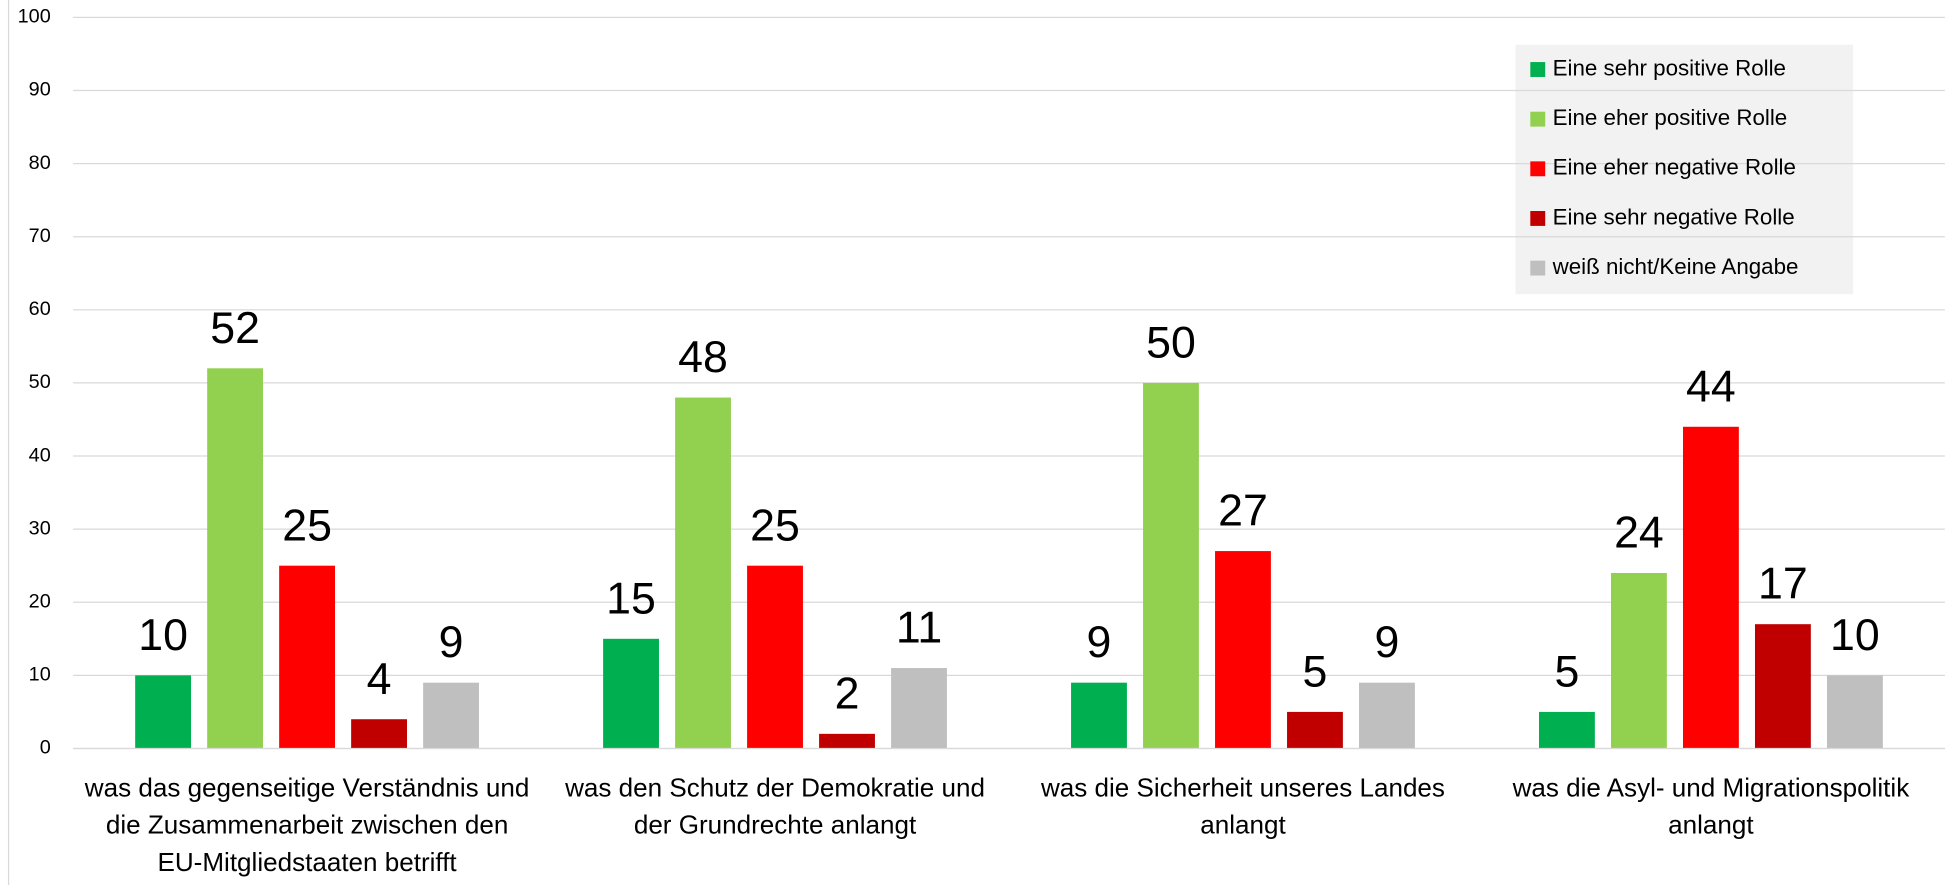 The image size is (1946, 890). Describe the element at coordinates (1171, 342) in the screenshot. I see `data-label: 50` at that location.